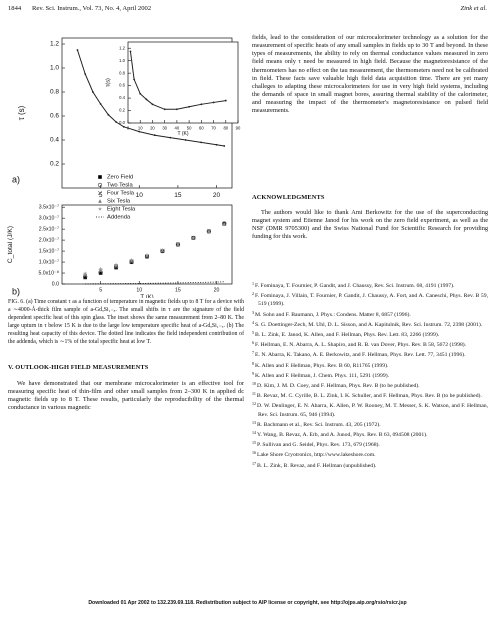  Describe the element at coordinates (109, 82) in the screenshot. I see `y-axis-label: τ(s)` at that location.